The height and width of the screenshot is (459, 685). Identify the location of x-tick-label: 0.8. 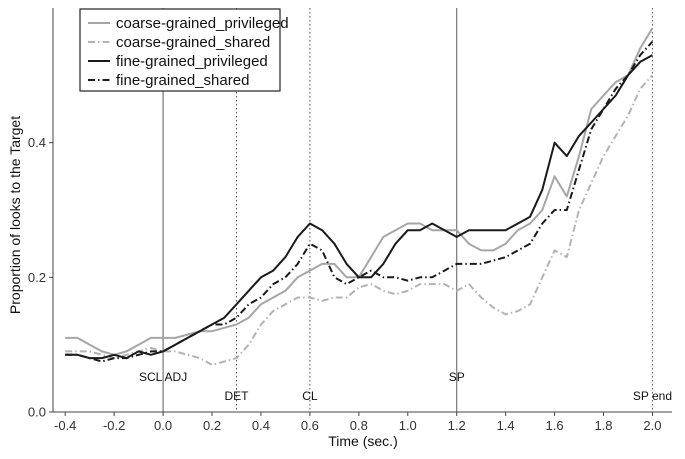
(359, 425).